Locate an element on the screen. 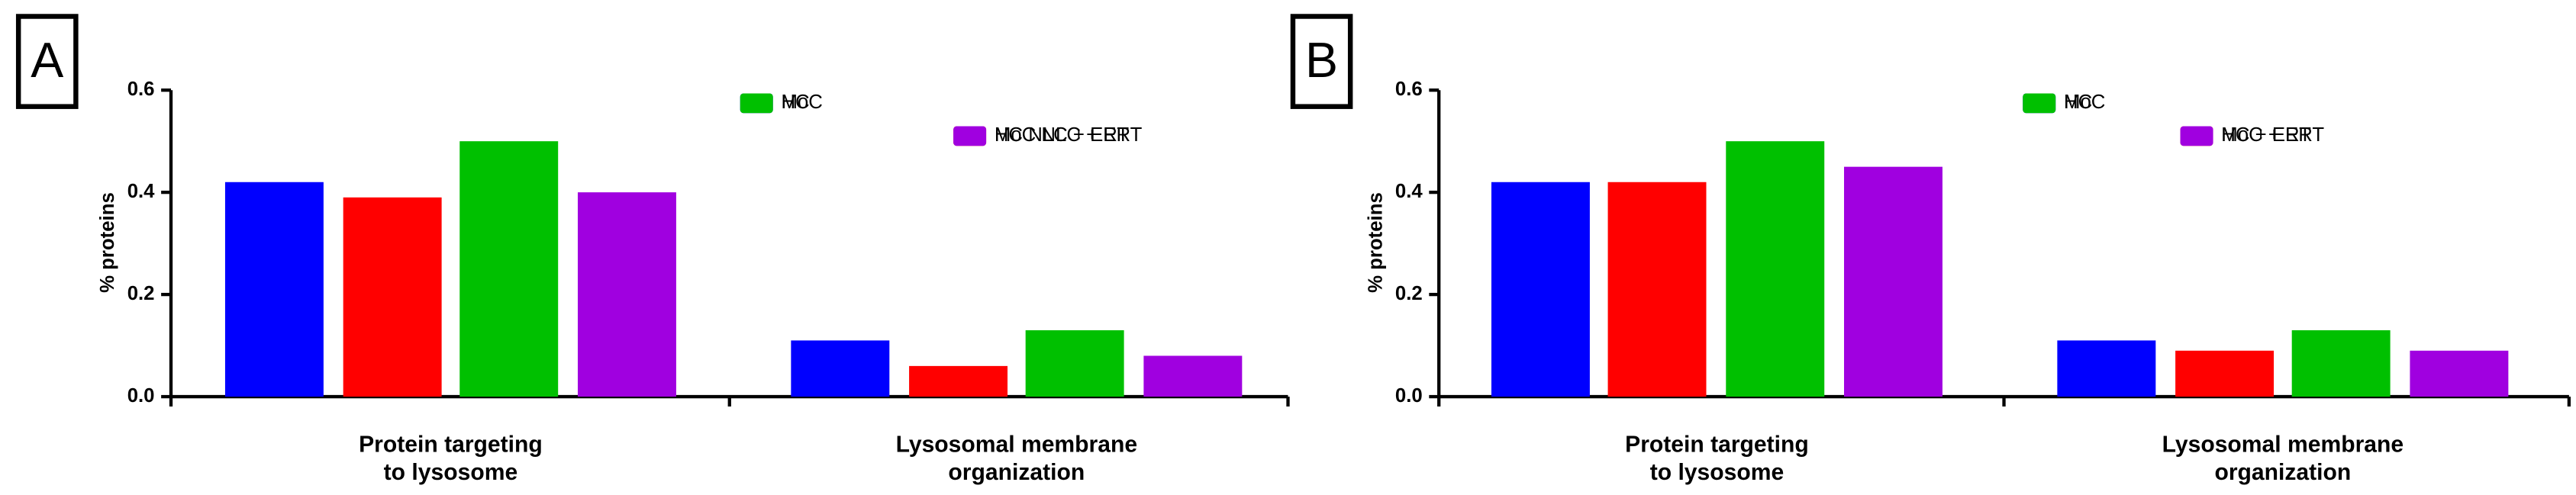 This screenshot has width=2576, height=495. panel-label: B is located at coordinates (1321, 60).